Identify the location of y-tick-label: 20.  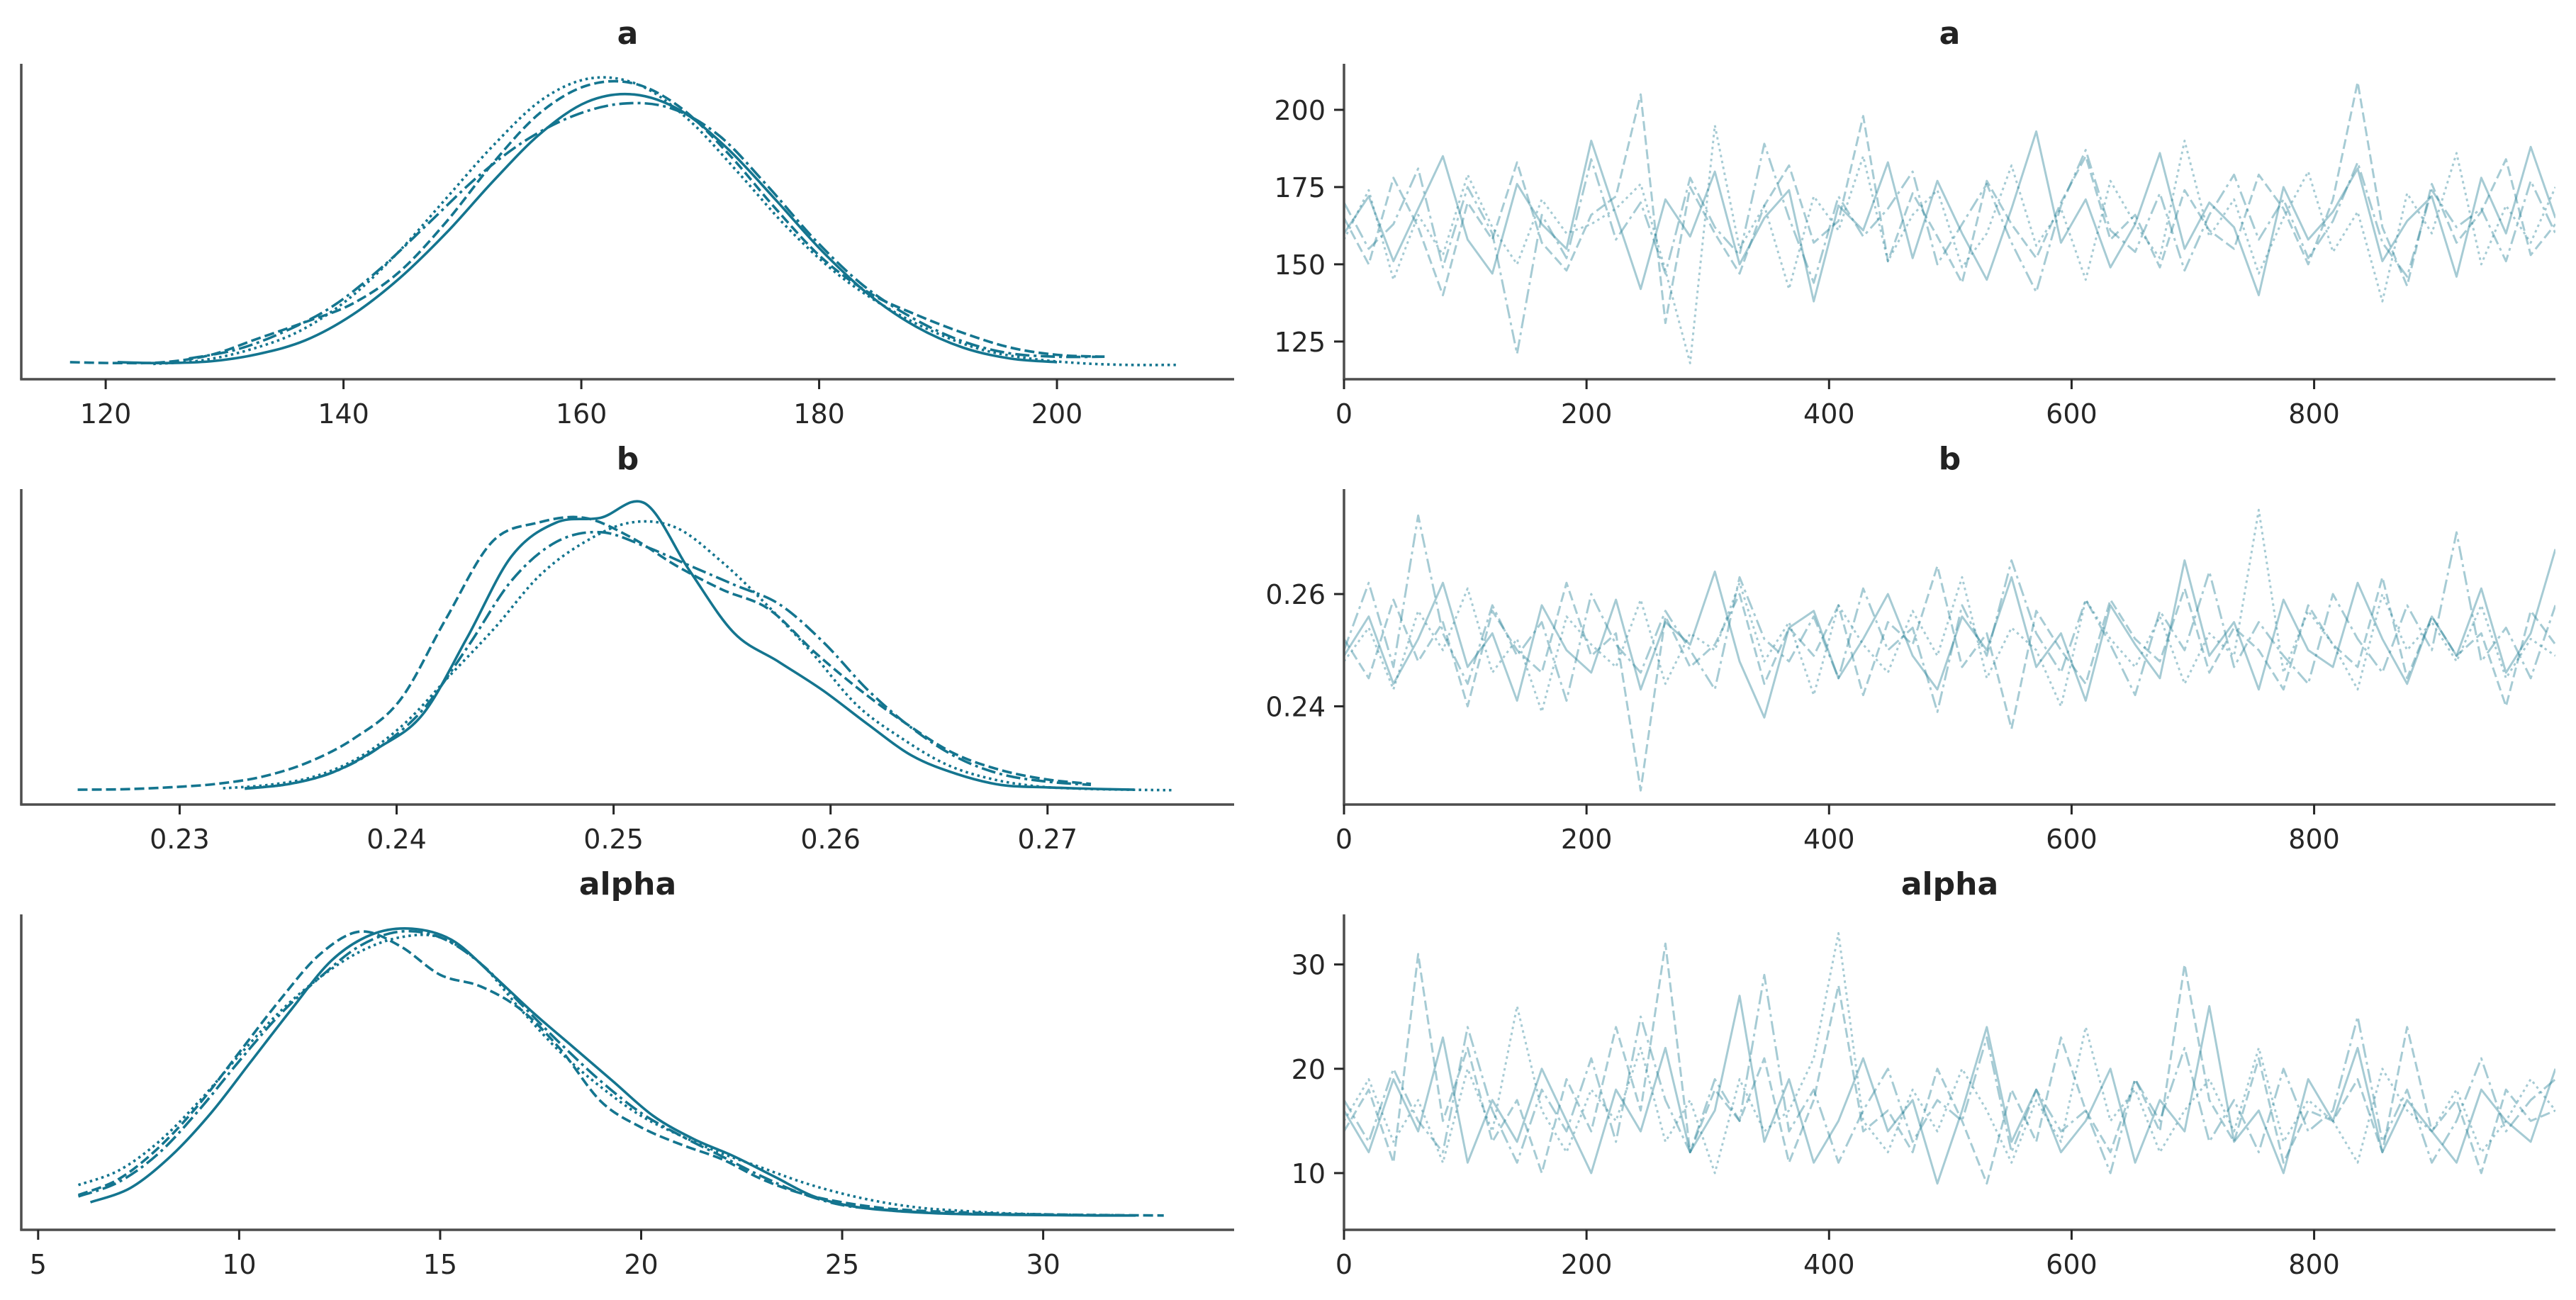
(1309, 1069).